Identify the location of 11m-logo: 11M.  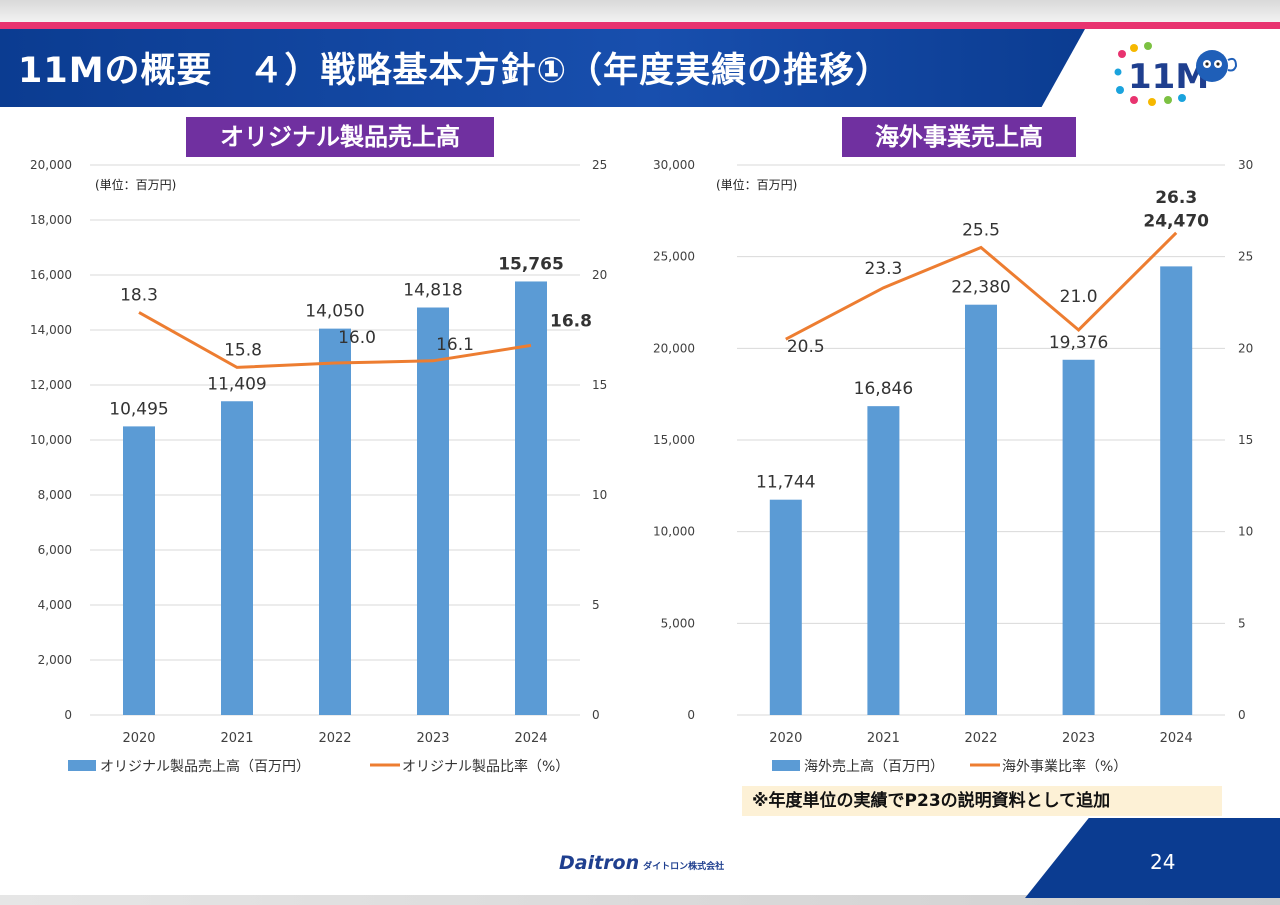
(1176, 74).